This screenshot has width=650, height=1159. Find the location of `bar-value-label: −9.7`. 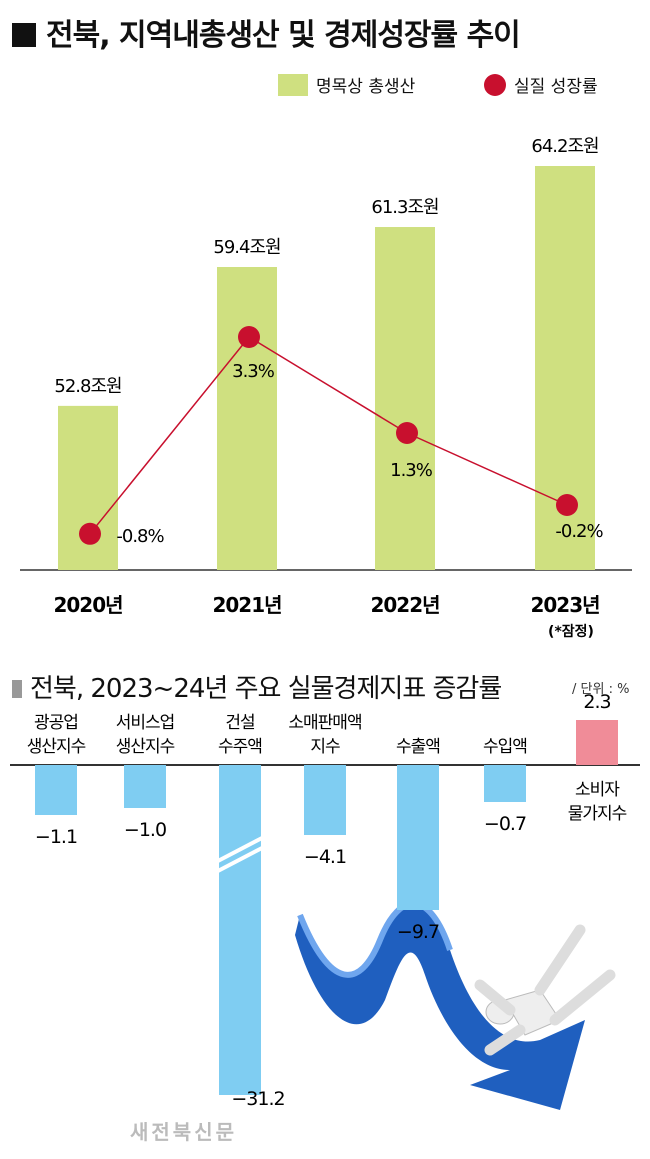

bar-value-label: −9.7 is located at coordinates (418, 932).